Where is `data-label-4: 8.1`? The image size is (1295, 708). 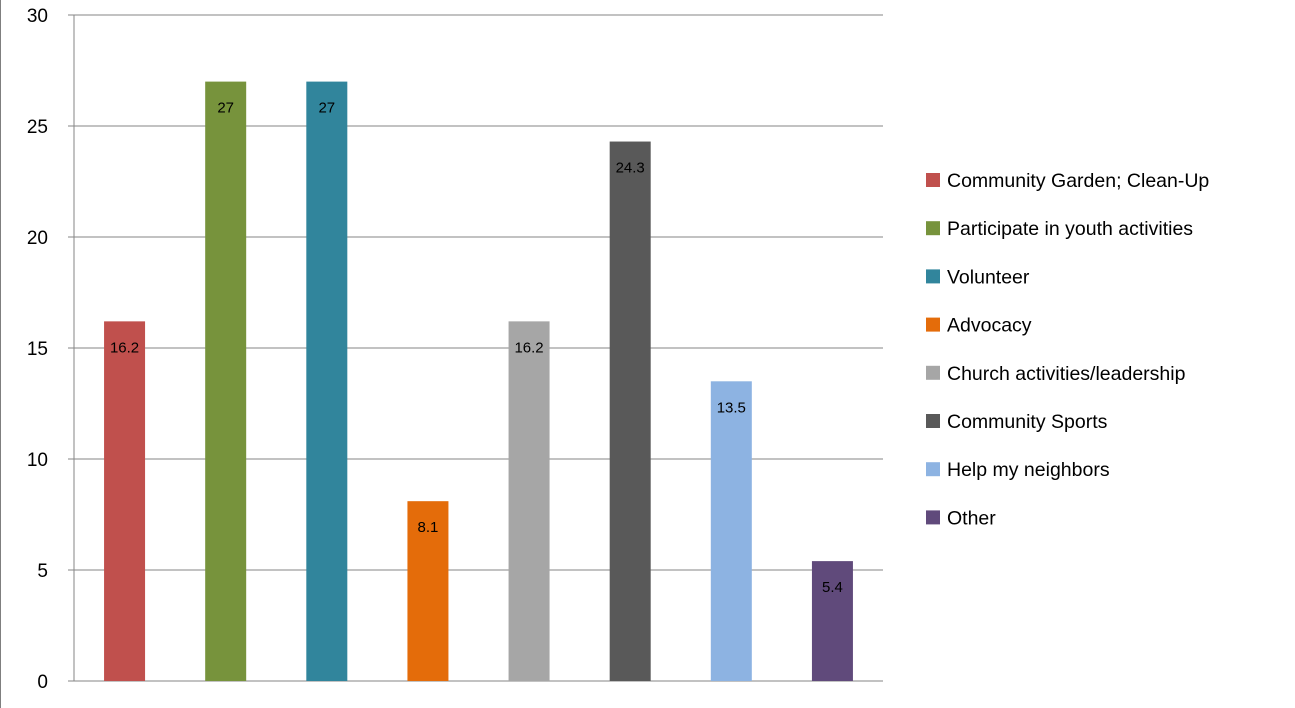
data-label-4: 8.1 is located at coordinates (428, 527).